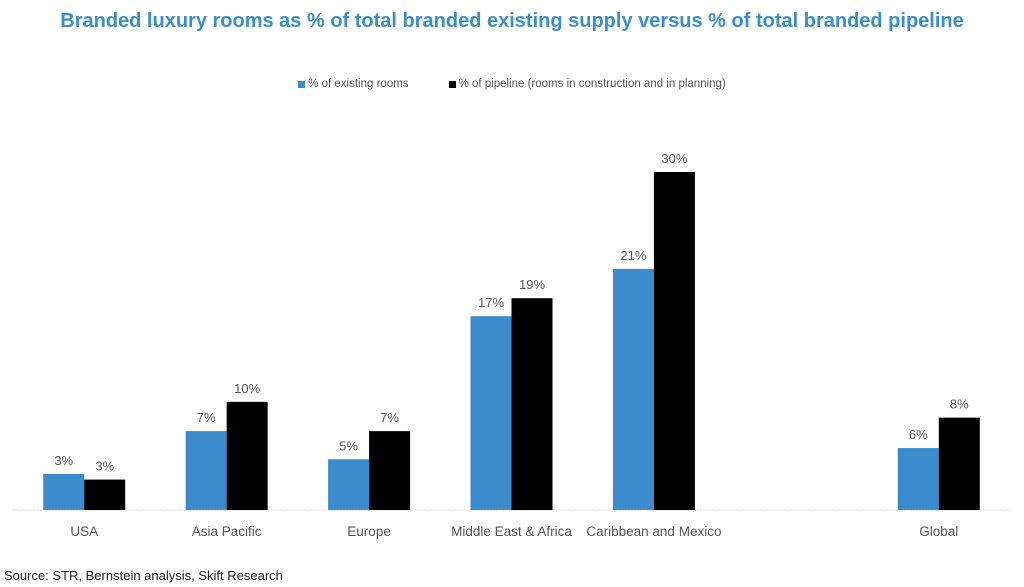 The image size is (1024, 587). What do you see at coordinates (633, 255) in the screenshot?
I see `data-label: 21%` at bounding box center [633, 255].